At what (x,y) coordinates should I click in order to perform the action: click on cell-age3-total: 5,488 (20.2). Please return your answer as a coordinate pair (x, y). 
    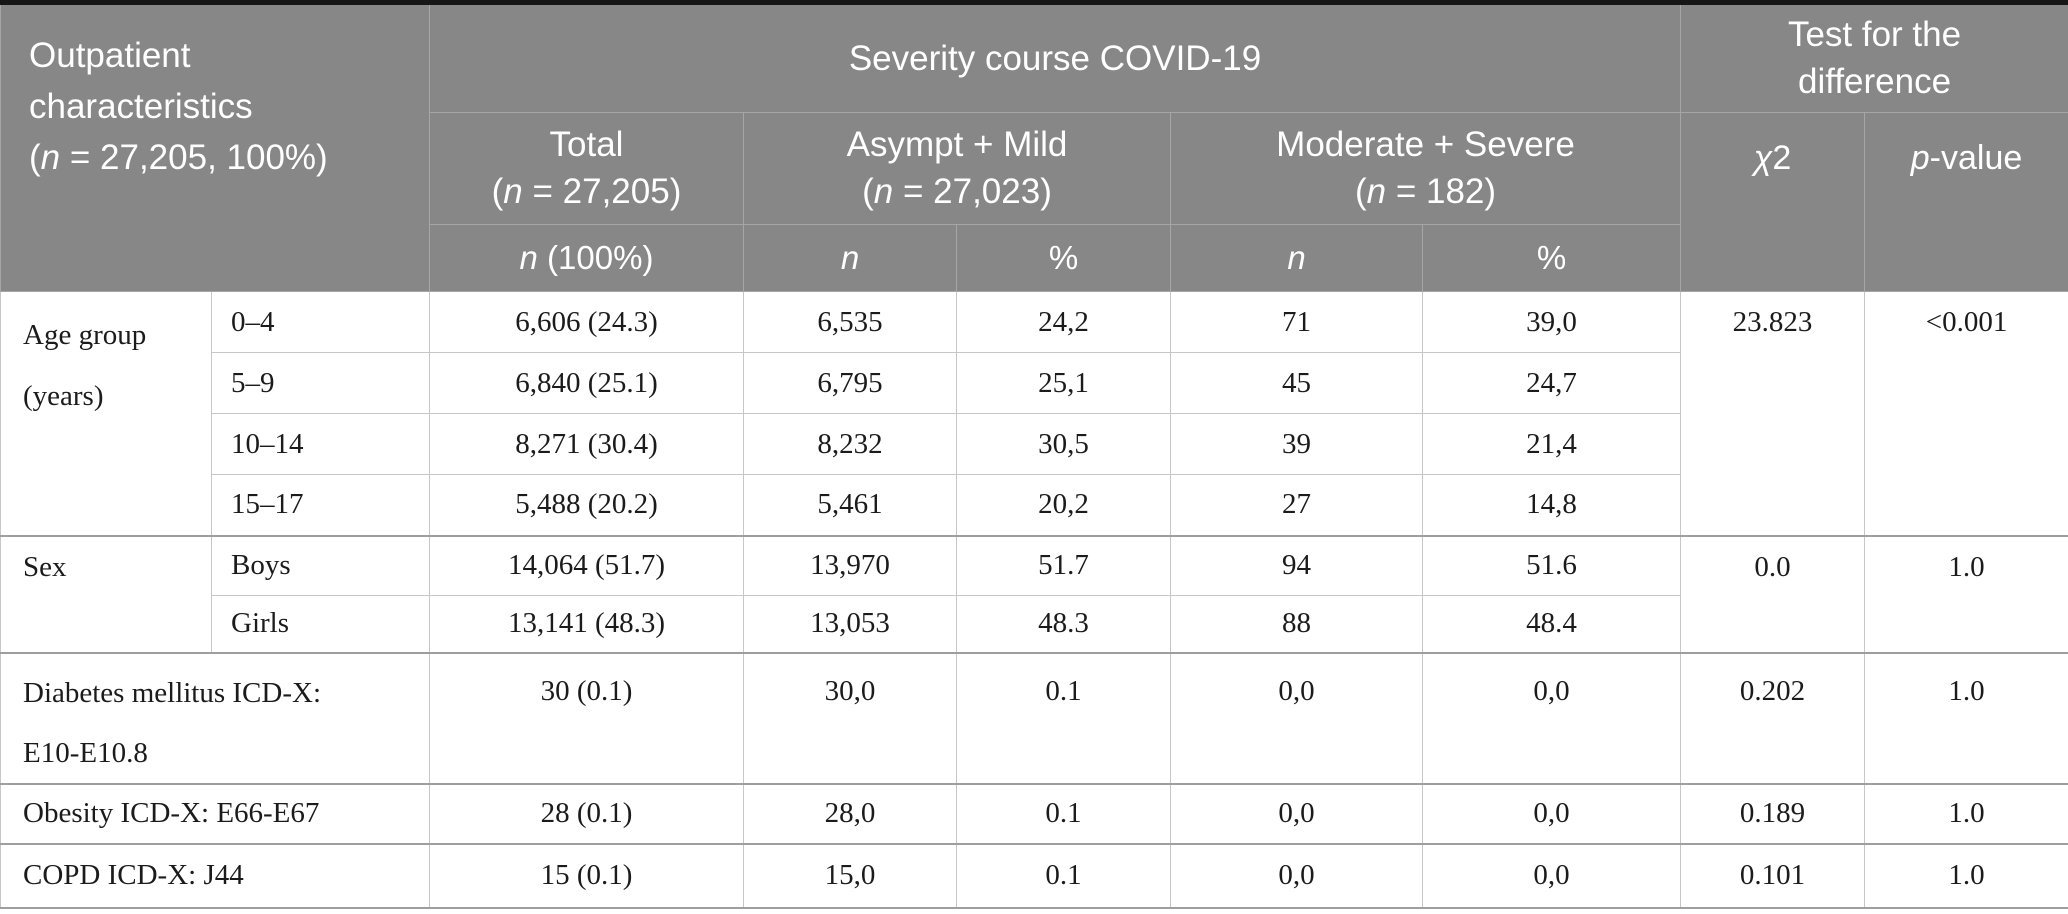
    Looking at the image, I should click on (586, 505).